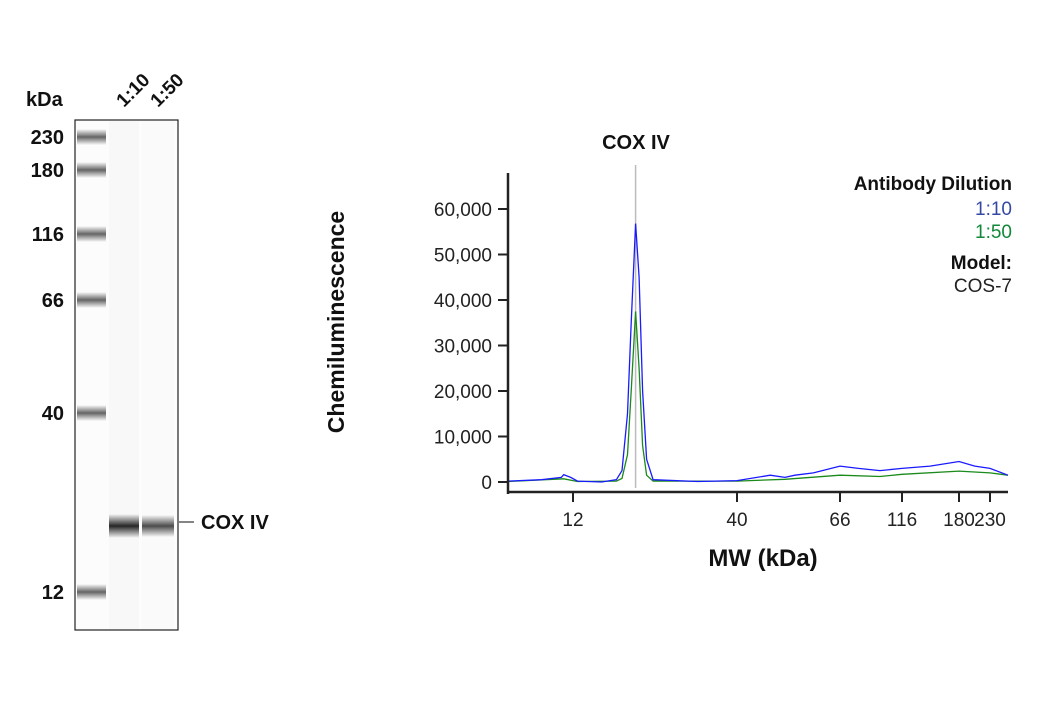 This screenshot has height=705, width=1040. I want to click on legend-entry-1-10: 1:10, so click(993, 209).